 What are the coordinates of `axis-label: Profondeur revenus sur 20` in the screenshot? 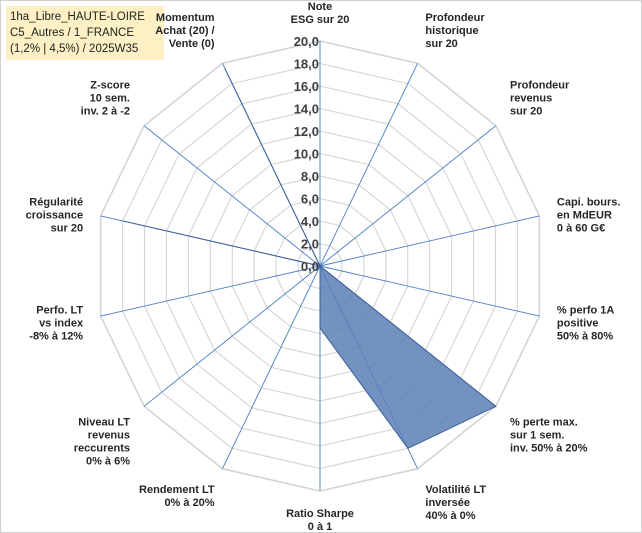 It's located at (540, 99).